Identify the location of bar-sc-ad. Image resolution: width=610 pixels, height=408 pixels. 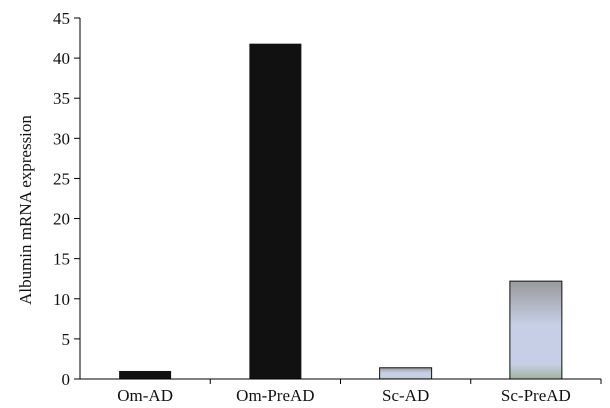
(406, 373).